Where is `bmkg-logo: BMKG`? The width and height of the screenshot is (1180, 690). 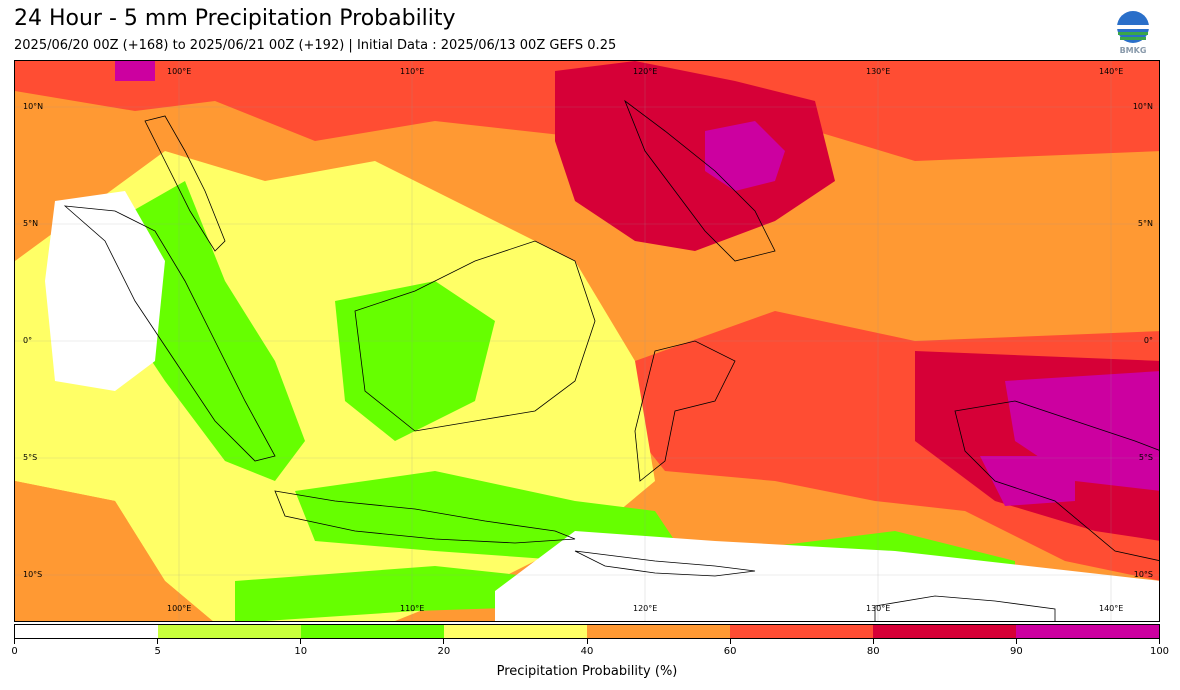 bmkg-logo: BMKG is located at coordinates (1133, 33).